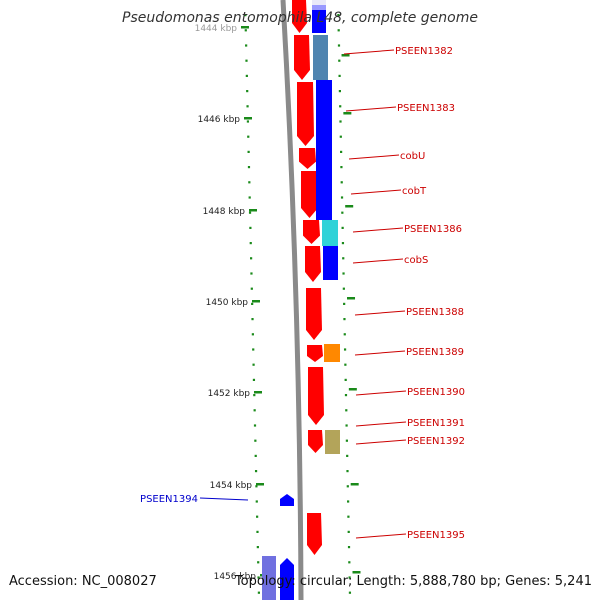 The image size is (600, 600). What do you see at coordinates (424, 51) in the screenshot?
I see `gene-label: PSEEN1382` at bounding box center [424, 51].